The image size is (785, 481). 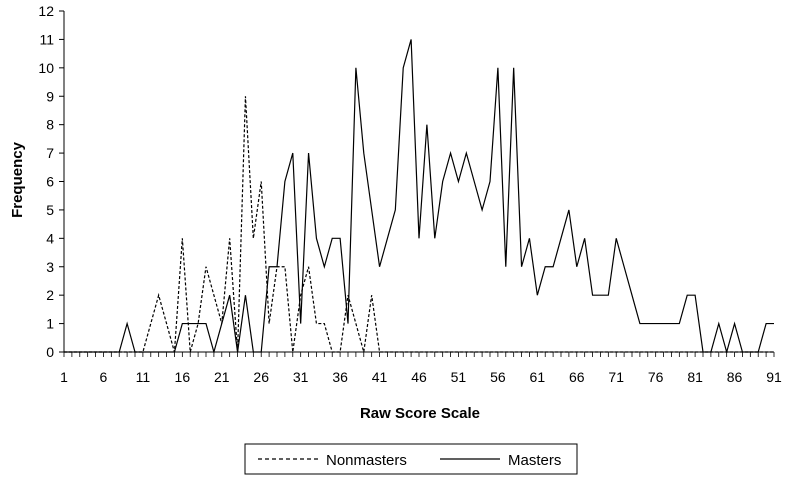 What do you see at coordinates (50, 182) in the screenshot?
I see `y-tick-label: 6` at bounding box center [50, 182].